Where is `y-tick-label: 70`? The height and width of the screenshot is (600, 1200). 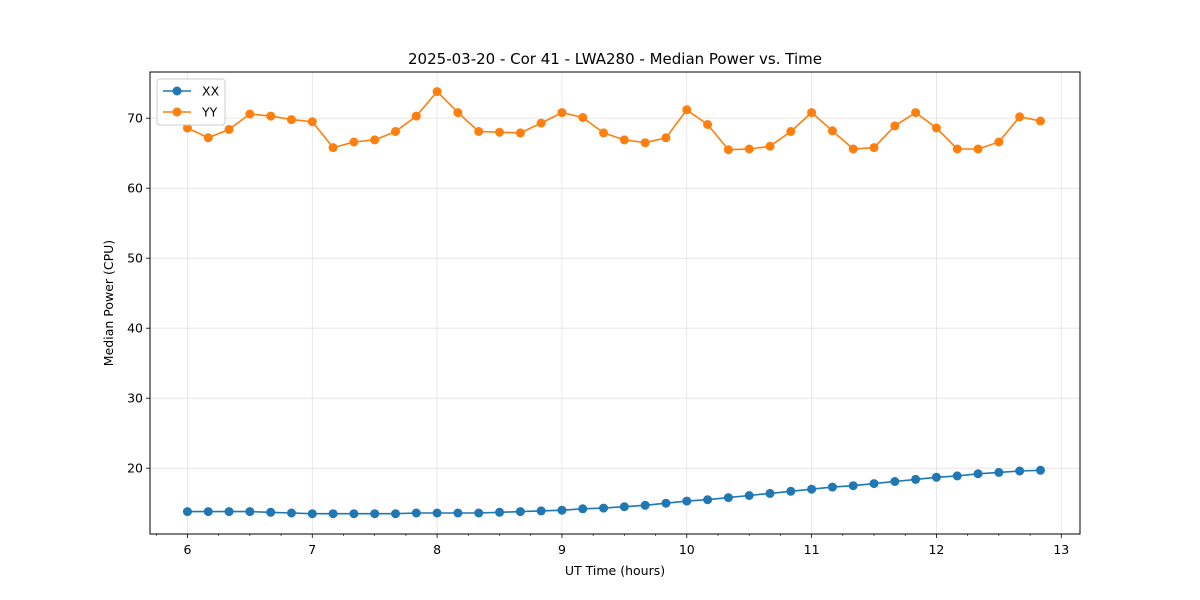 y-tick-label: 70 is located at coordinates (135, 118).